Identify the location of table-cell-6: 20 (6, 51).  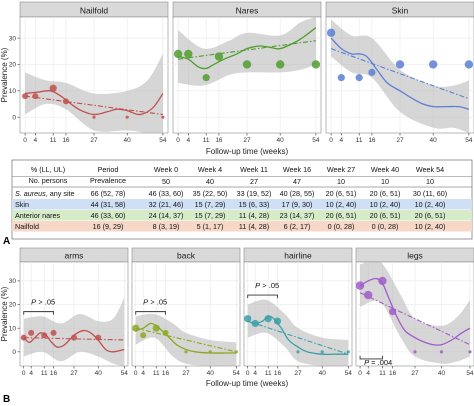
(430, 215).